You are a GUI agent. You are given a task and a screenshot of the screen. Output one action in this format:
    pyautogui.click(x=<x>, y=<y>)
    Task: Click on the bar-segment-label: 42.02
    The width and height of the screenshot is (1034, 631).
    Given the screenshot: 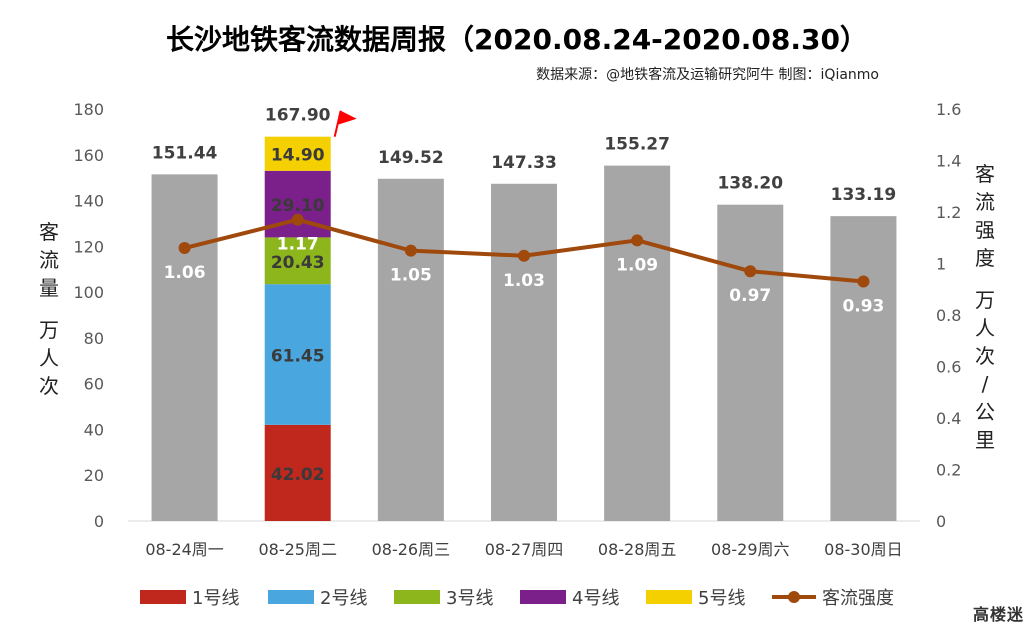 What is the action you would take?
    pyautogui.click(x=298, y=475)
    